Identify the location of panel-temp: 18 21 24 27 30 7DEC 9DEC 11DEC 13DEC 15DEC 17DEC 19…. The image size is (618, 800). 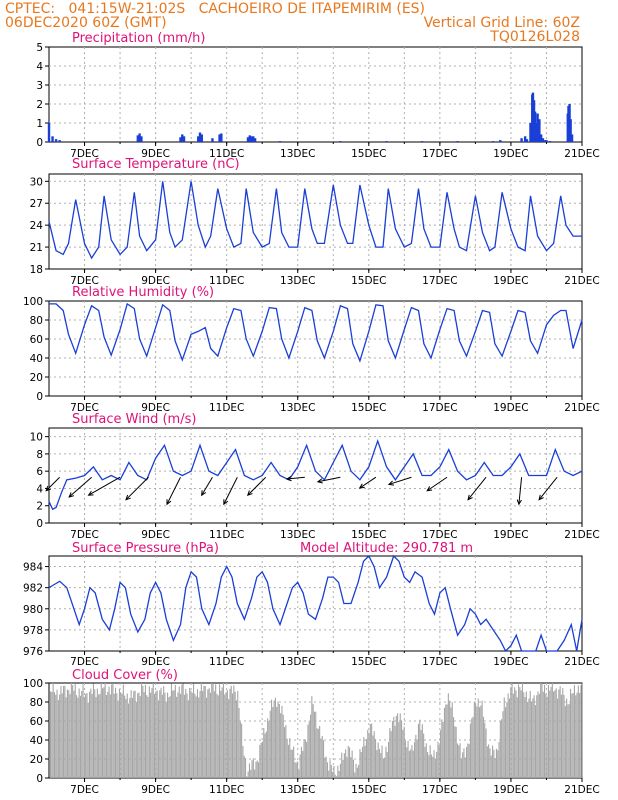
(315, 222).